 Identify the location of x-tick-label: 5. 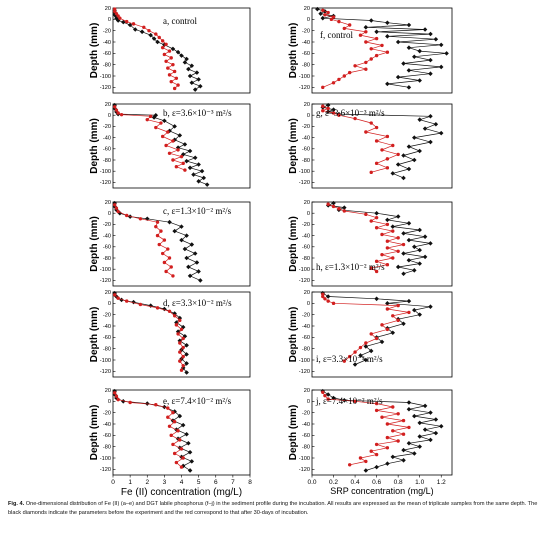
(199, 482).